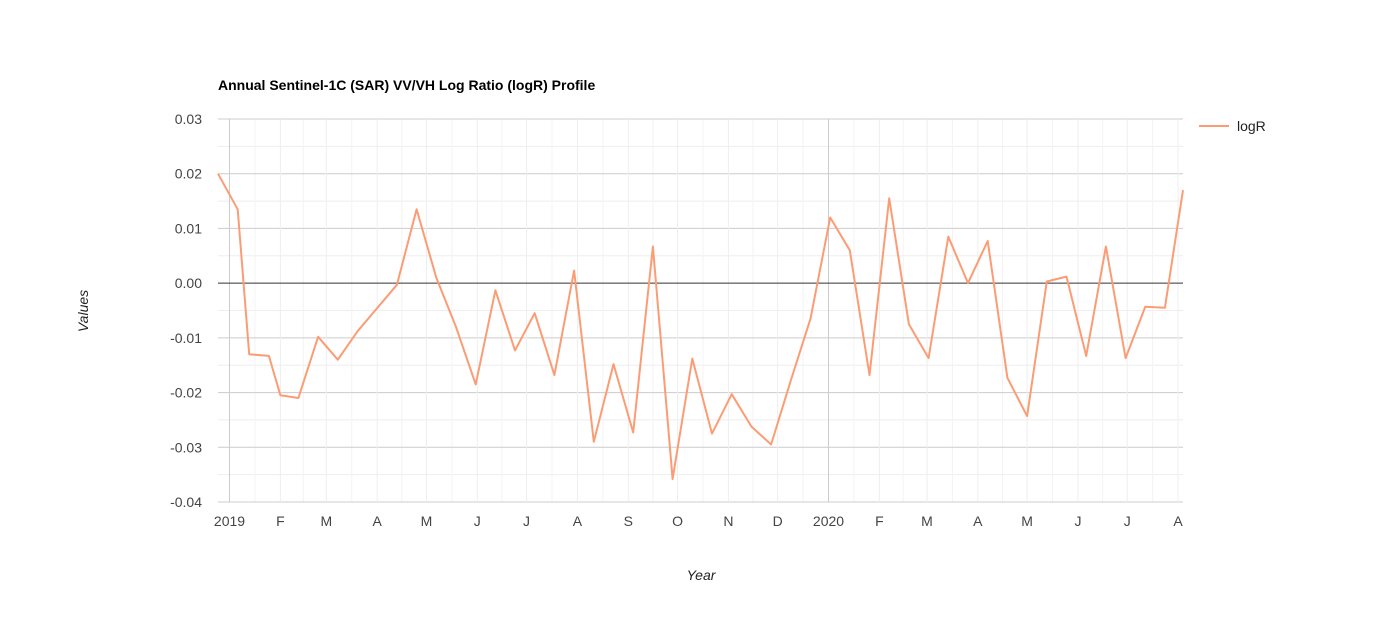 The image size is (1400, 622). Describe the element at coordinates (186, 393) in the screenshot. I see `y-tick-label: -0.02` at that location.